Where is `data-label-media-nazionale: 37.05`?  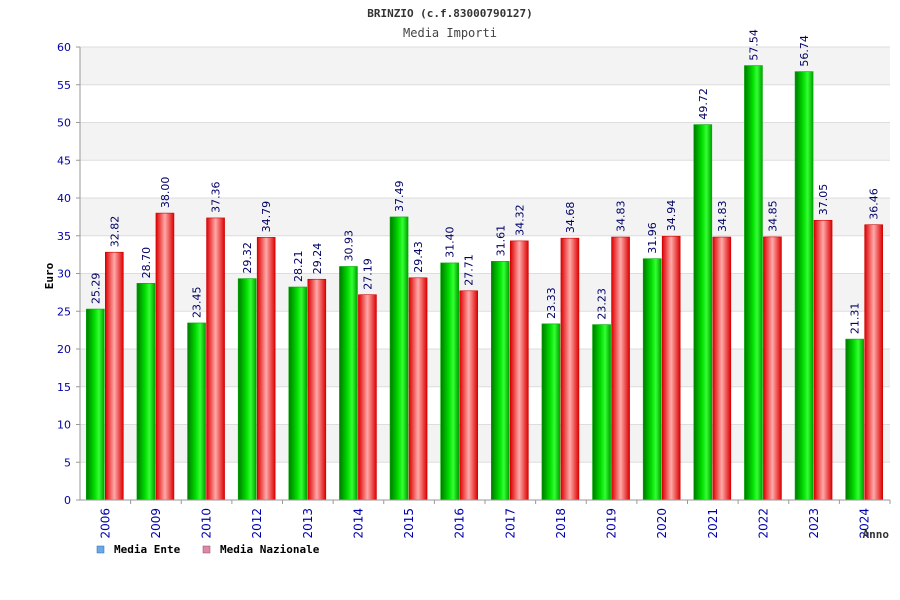 data-label-media-nazionale: 37.05 is located at coordinates (823, 200).